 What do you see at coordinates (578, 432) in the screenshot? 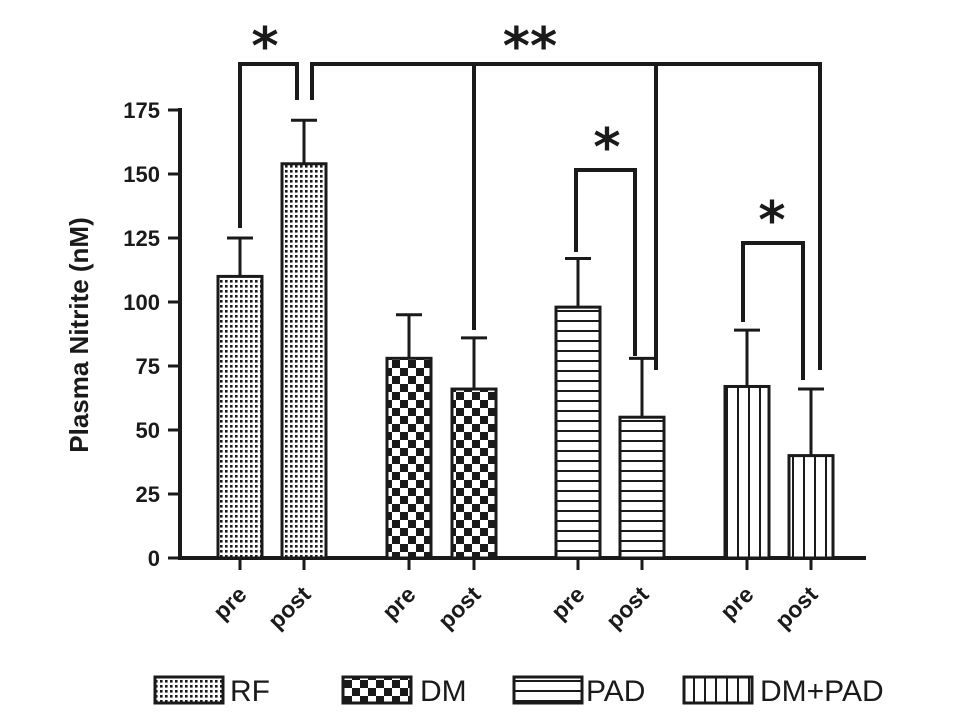
I see `bar-pad-pre` at bounding box center [578, 432].